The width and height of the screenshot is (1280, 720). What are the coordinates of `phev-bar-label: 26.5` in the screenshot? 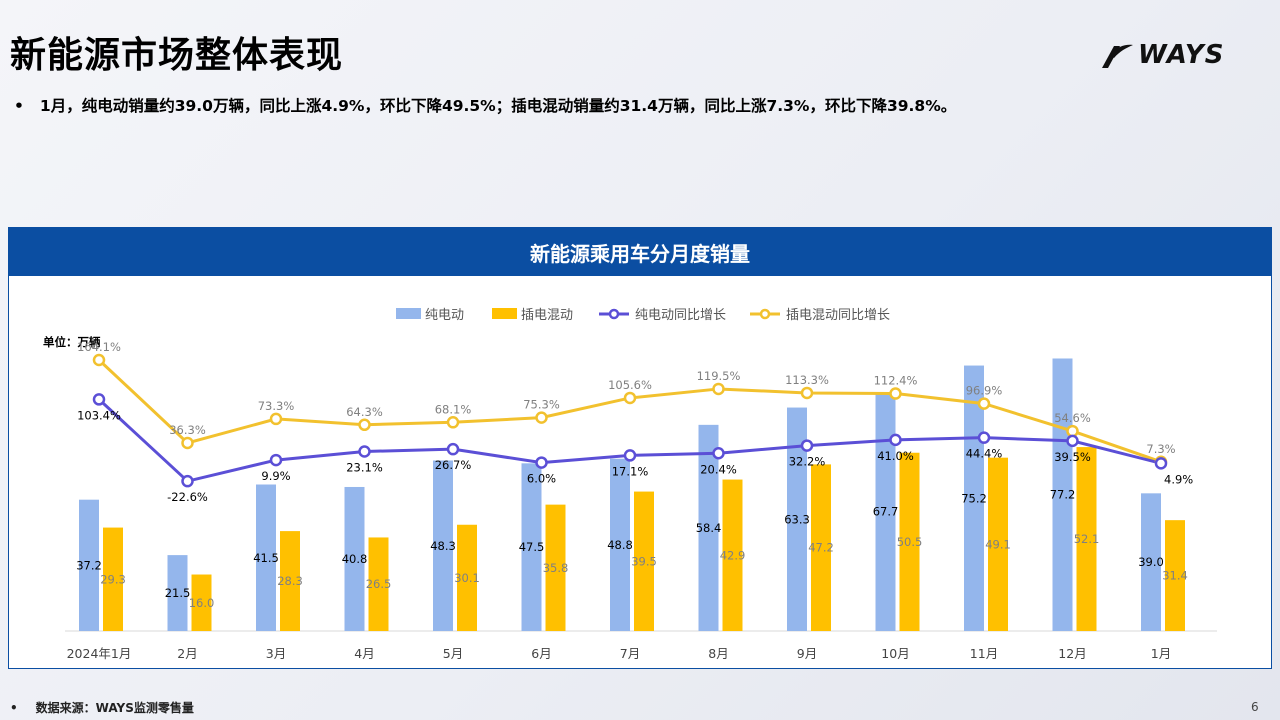 It's located at (379, 584).